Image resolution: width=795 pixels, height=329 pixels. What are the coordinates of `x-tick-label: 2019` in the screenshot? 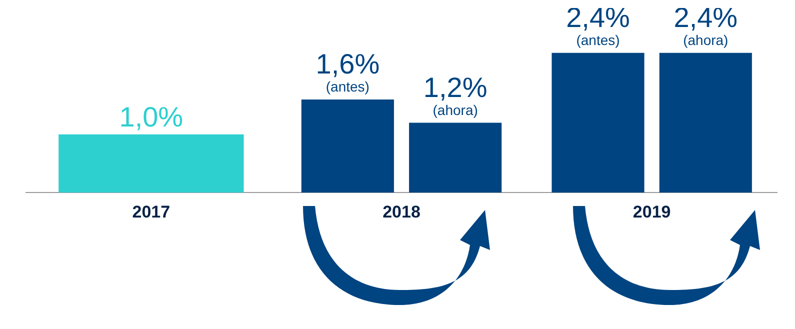 It's located at (651, 212).